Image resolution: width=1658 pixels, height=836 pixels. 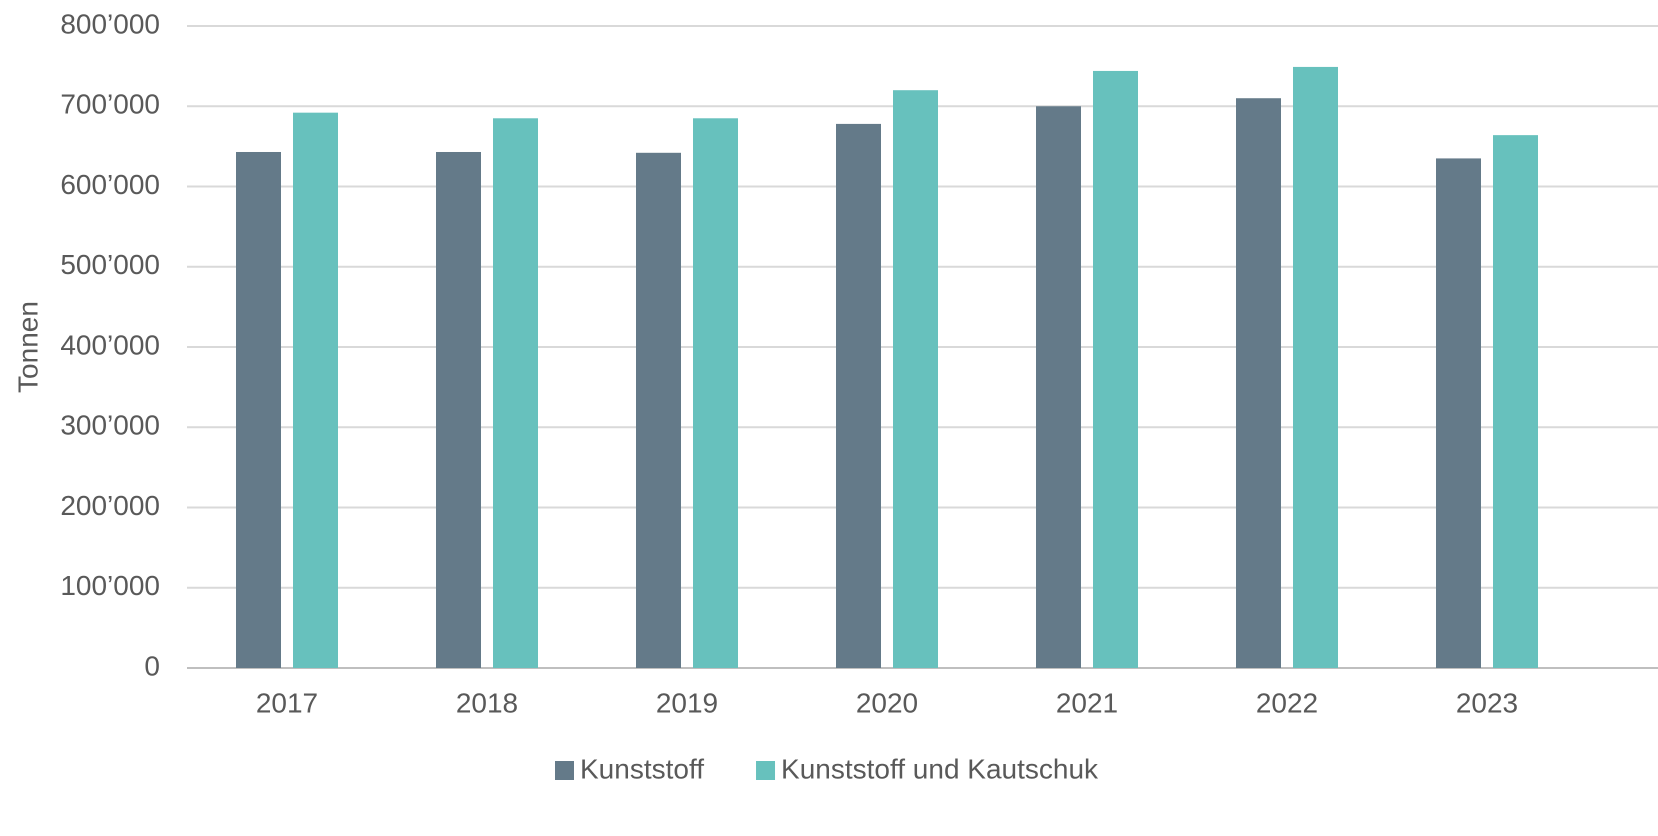 What do you see at coordinates (110, 505) in the screenshot?
I see `y-tick-label: 200’000` at bounding box center [110, 505].